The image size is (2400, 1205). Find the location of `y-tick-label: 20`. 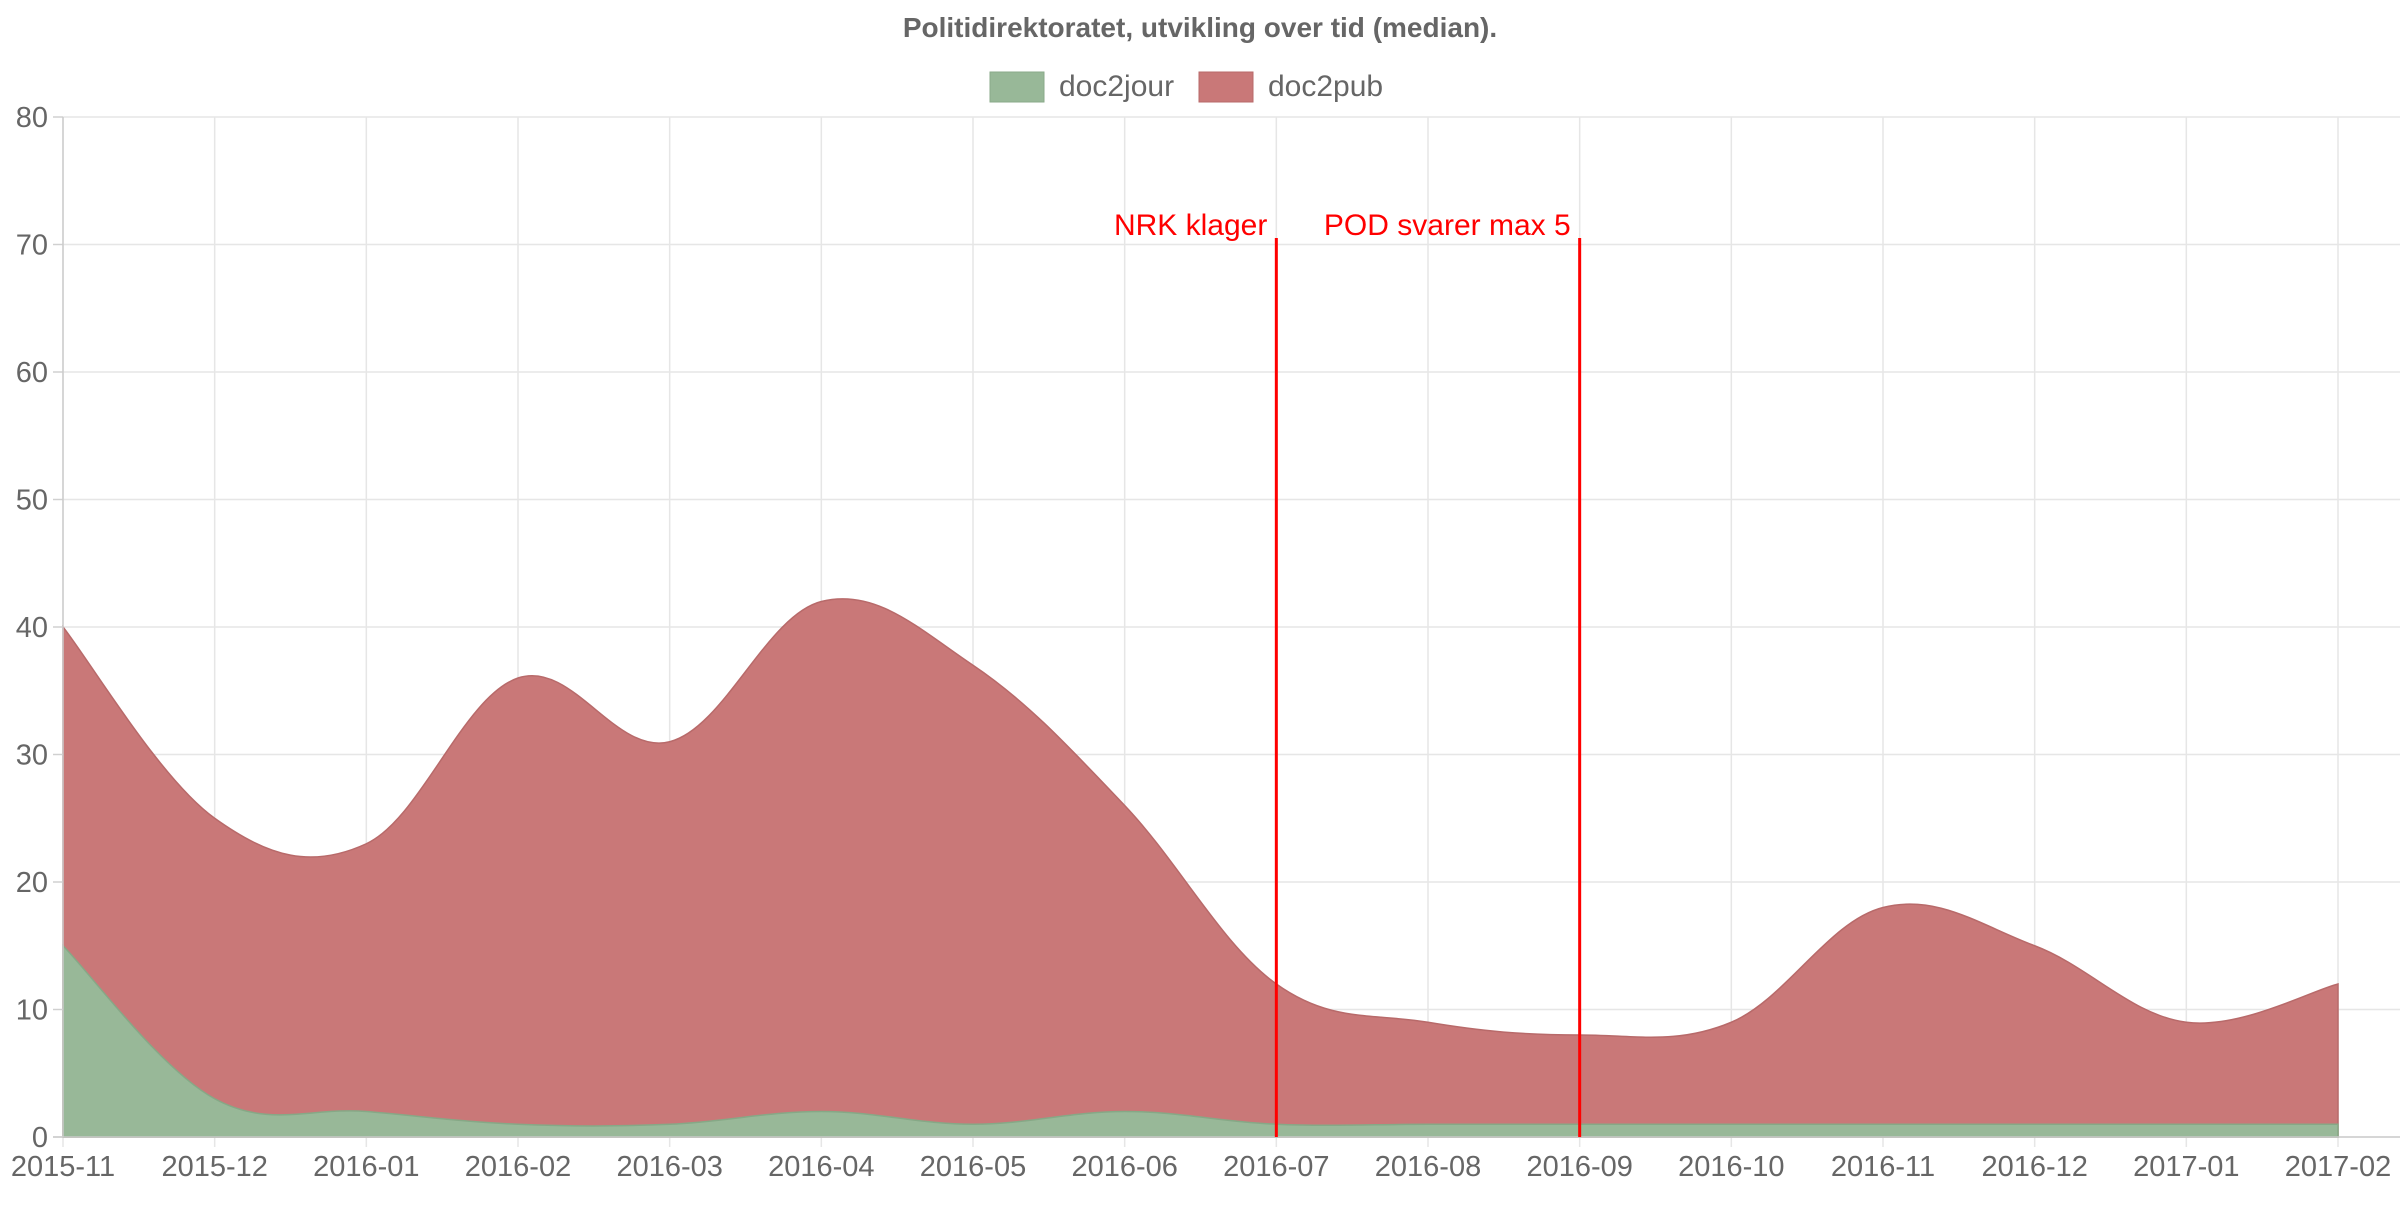

y-tick-label: 20 is located at coordinates (32, 883).